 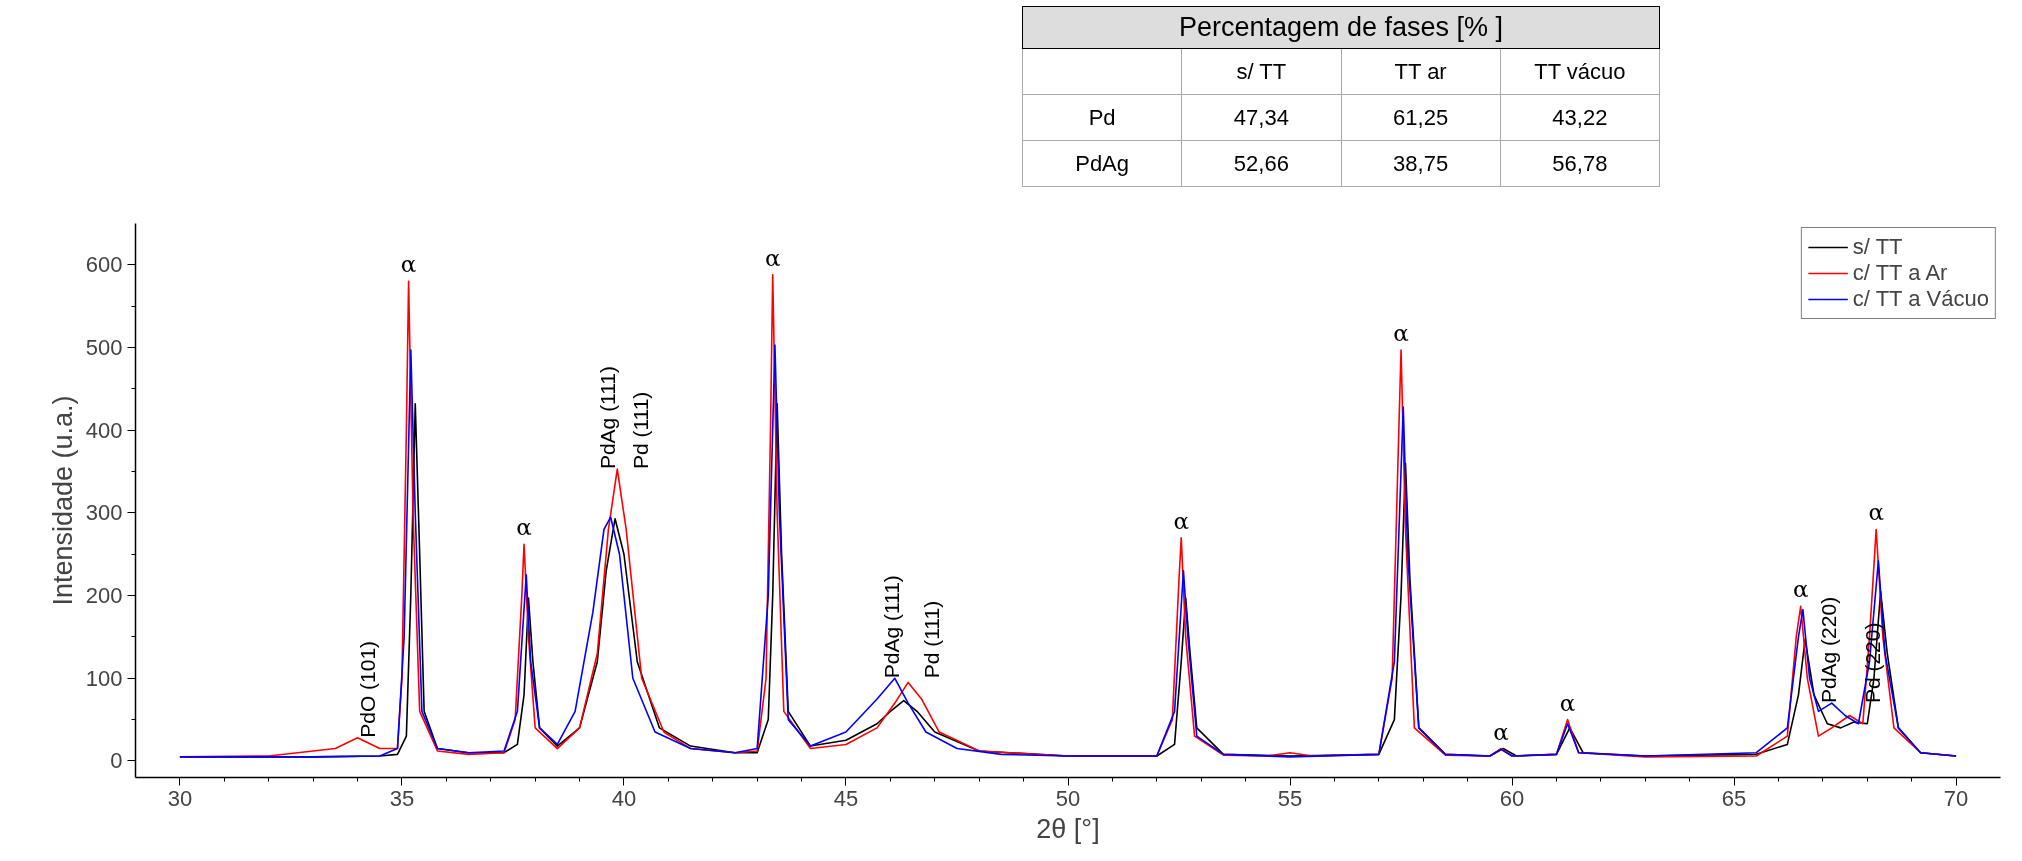 I want to click on x-tick-label: 40, so click(x=624, y=798).